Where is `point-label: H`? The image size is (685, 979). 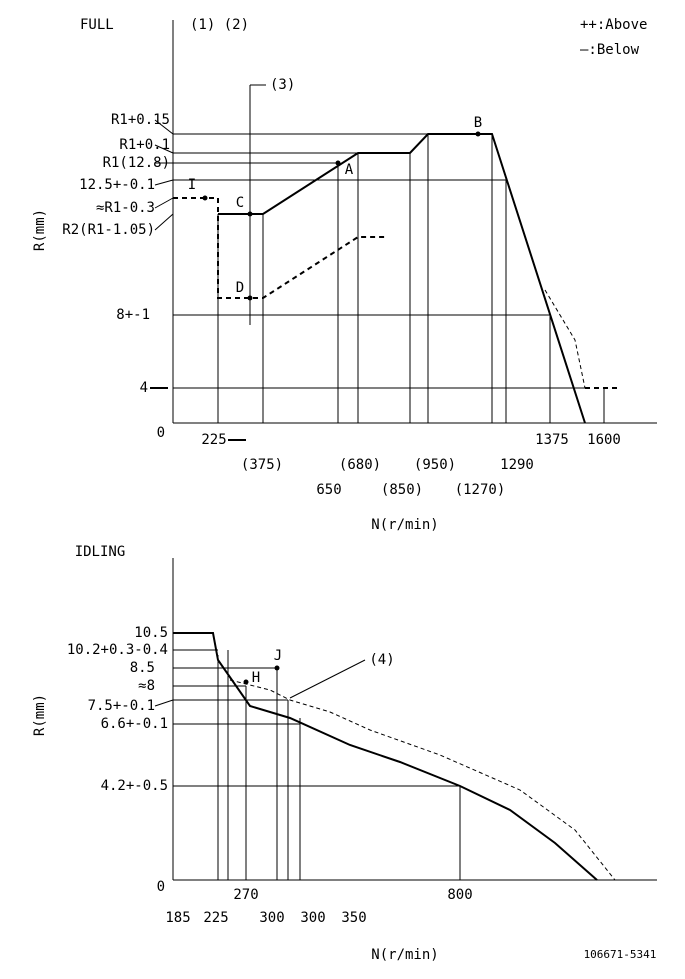 point-label: H is located at coordinates (256, 678).